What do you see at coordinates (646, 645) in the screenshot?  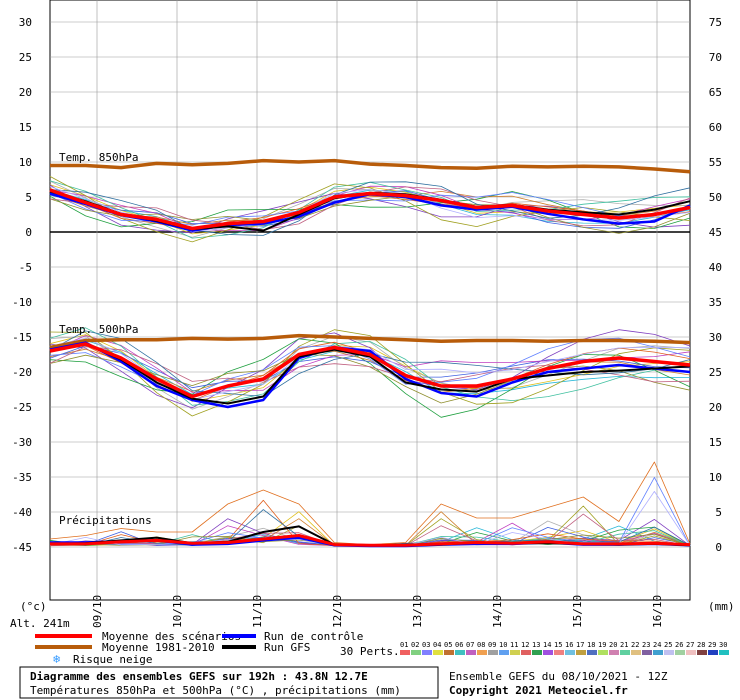 I see `pert-number: 23` at bounding box center [646, 645].